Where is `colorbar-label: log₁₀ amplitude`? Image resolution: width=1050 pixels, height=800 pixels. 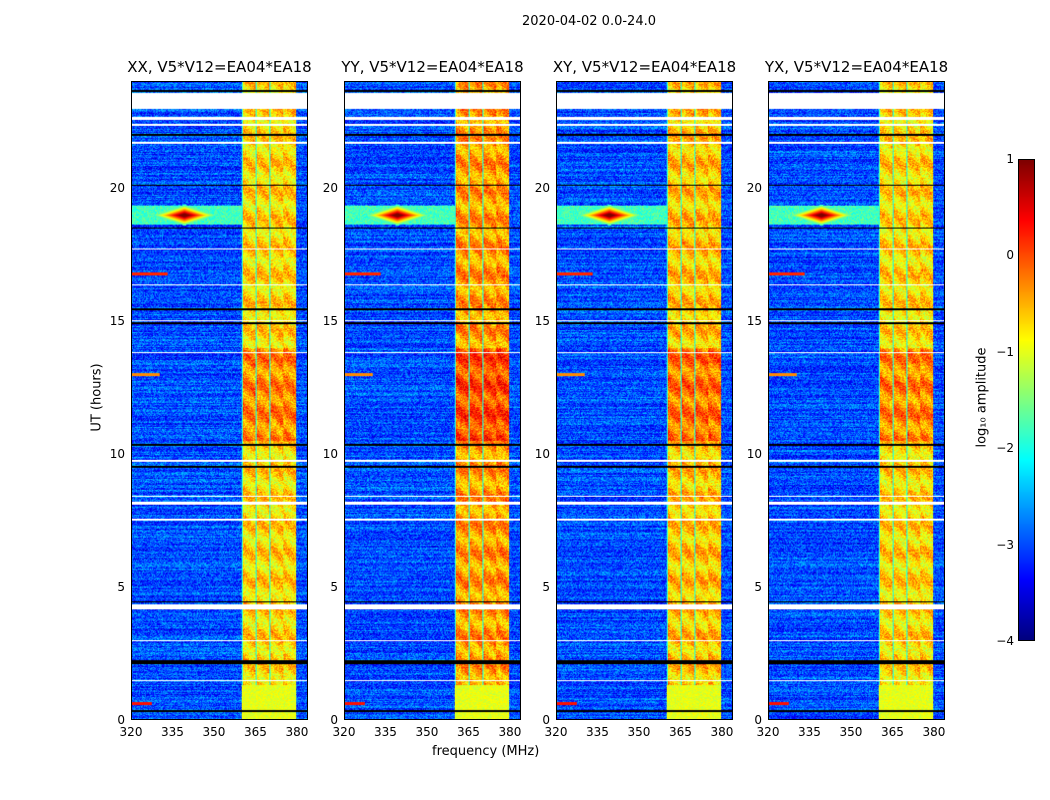
colorbar-label: log₁₀ amplitude is located at coordinates (982, 397).